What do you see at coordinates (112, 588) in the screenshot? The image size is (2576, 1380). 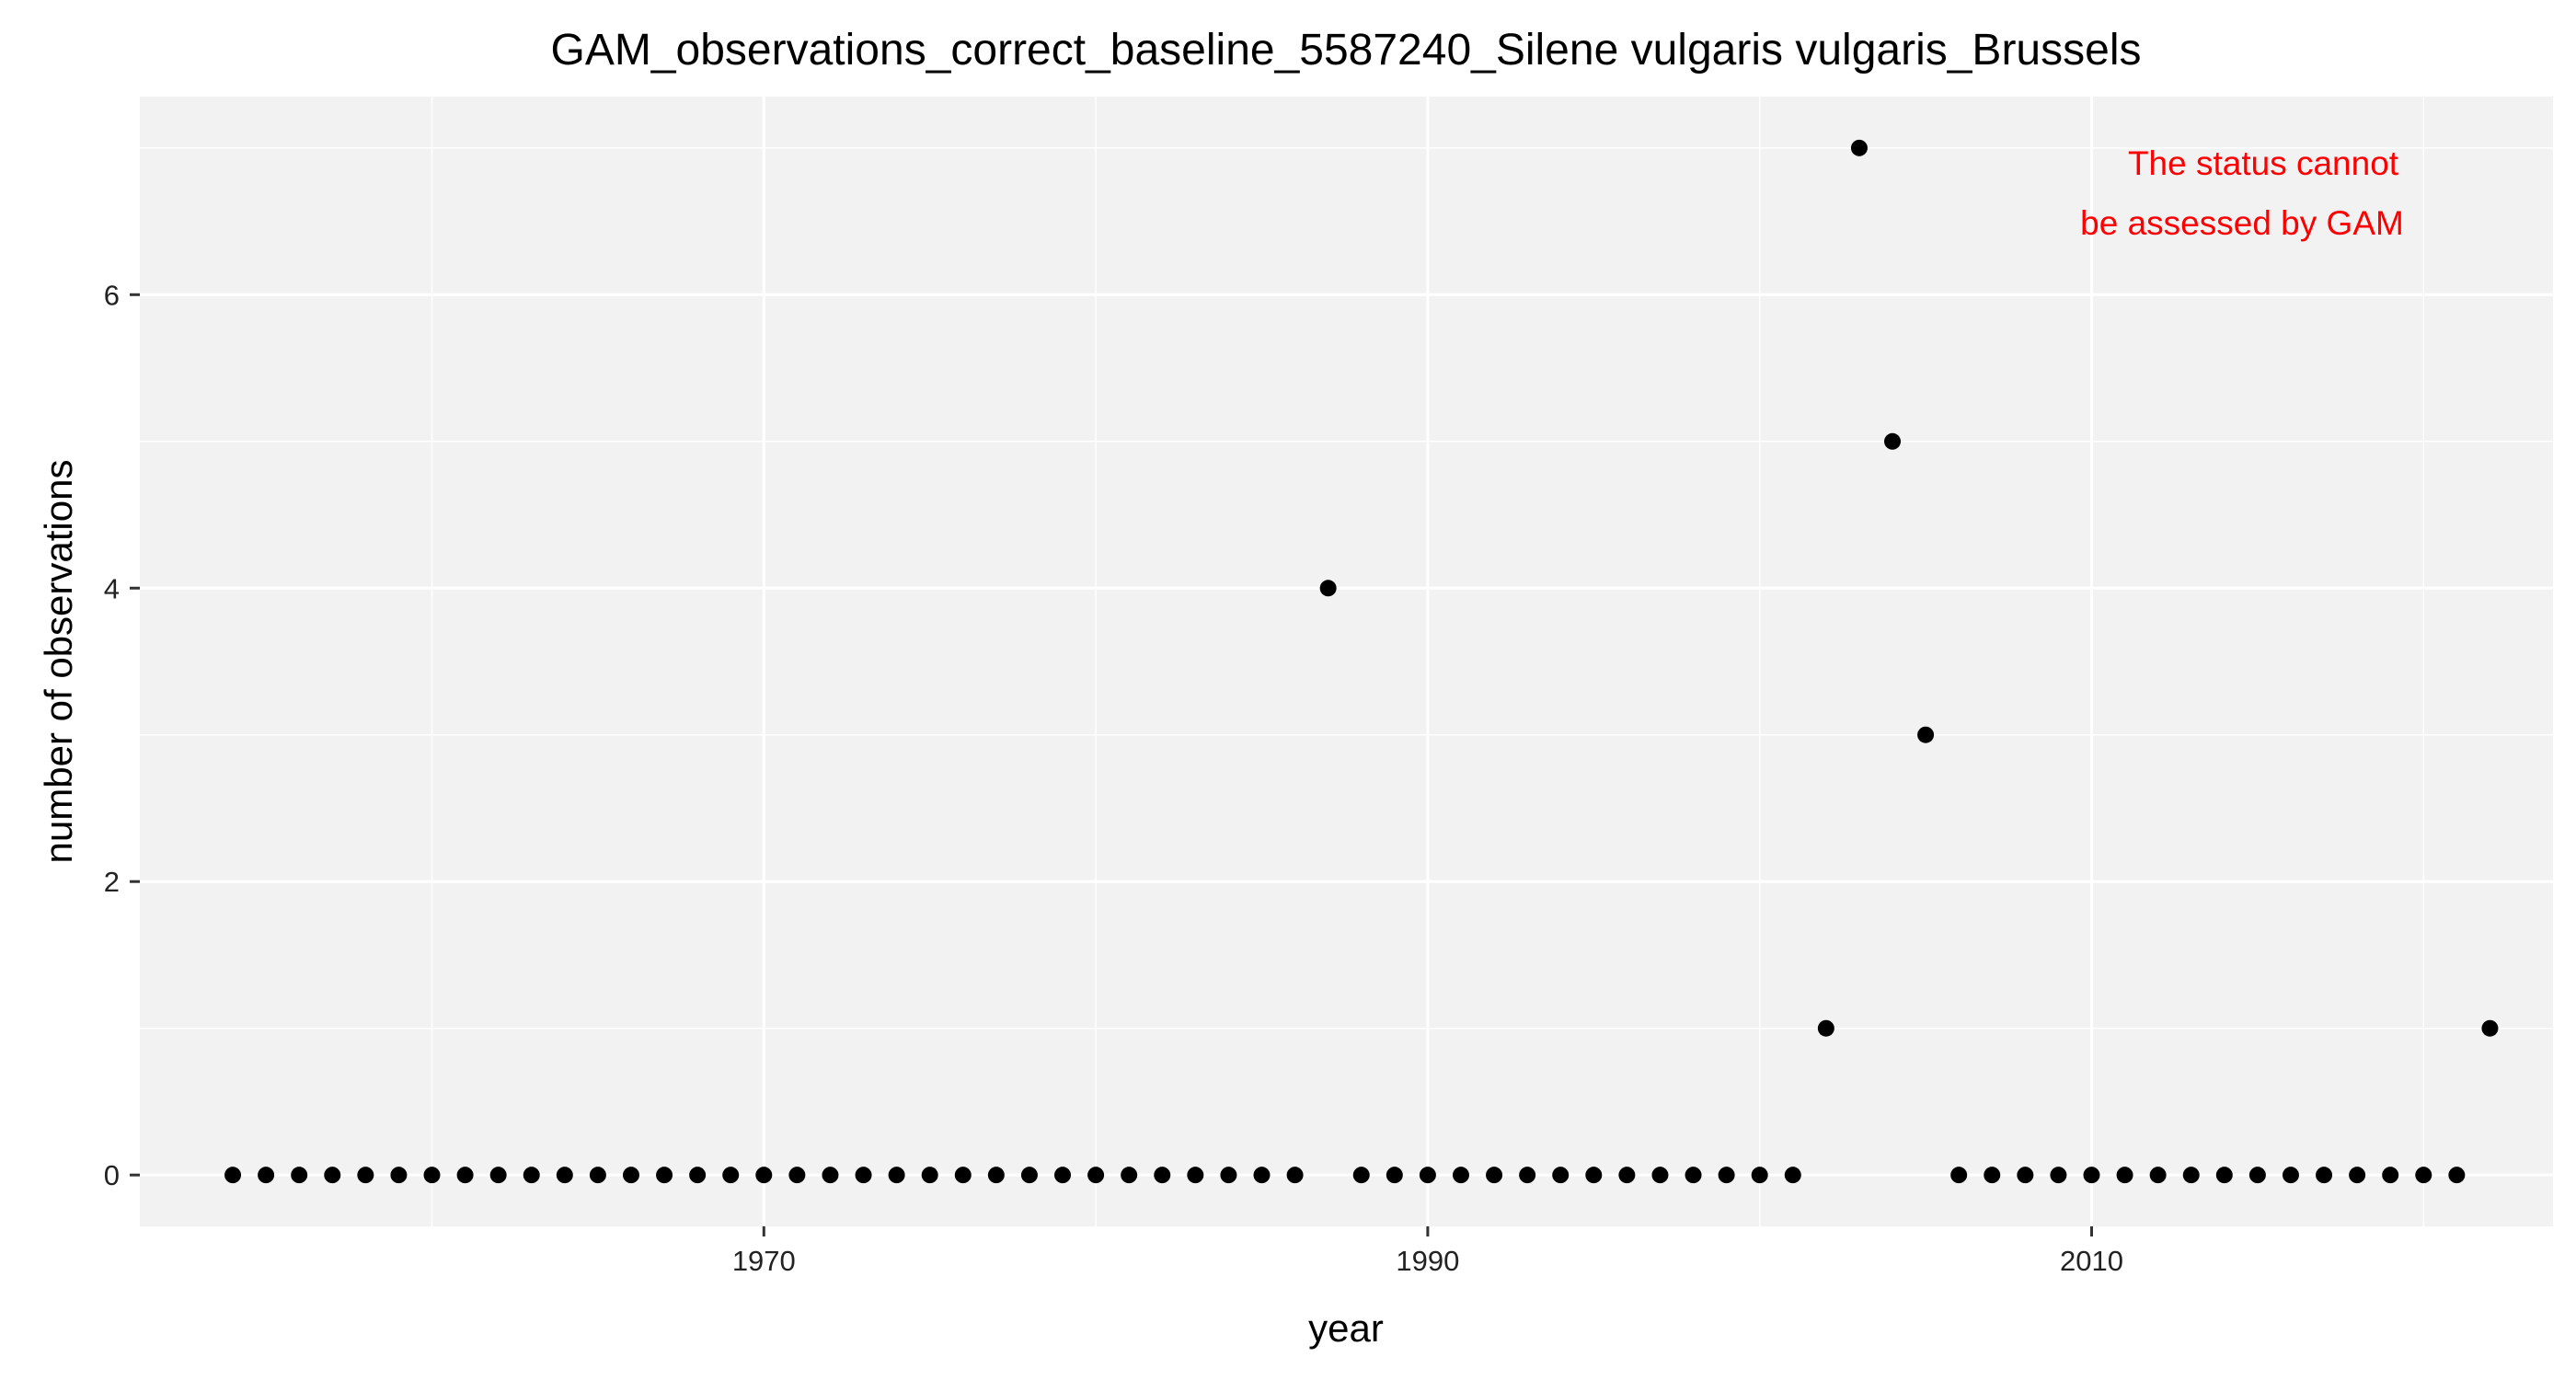 I see `y-tick-label: 4` at bounding box center [112, 588].